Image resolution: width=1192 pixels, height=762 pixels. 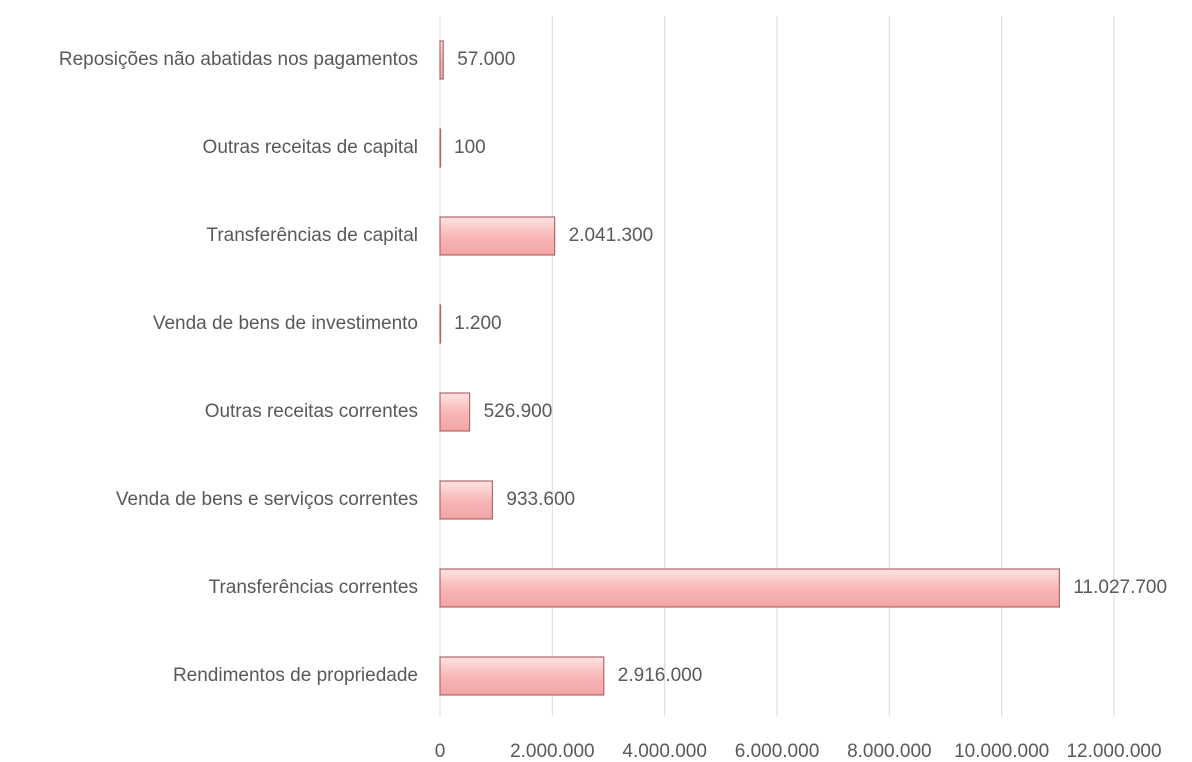 What do you see at coordinates (238, 59) in the screenshot?
I see `y-tick-label: Reposições não abatidas nos pagamentos` at bounding box center [238, 59].